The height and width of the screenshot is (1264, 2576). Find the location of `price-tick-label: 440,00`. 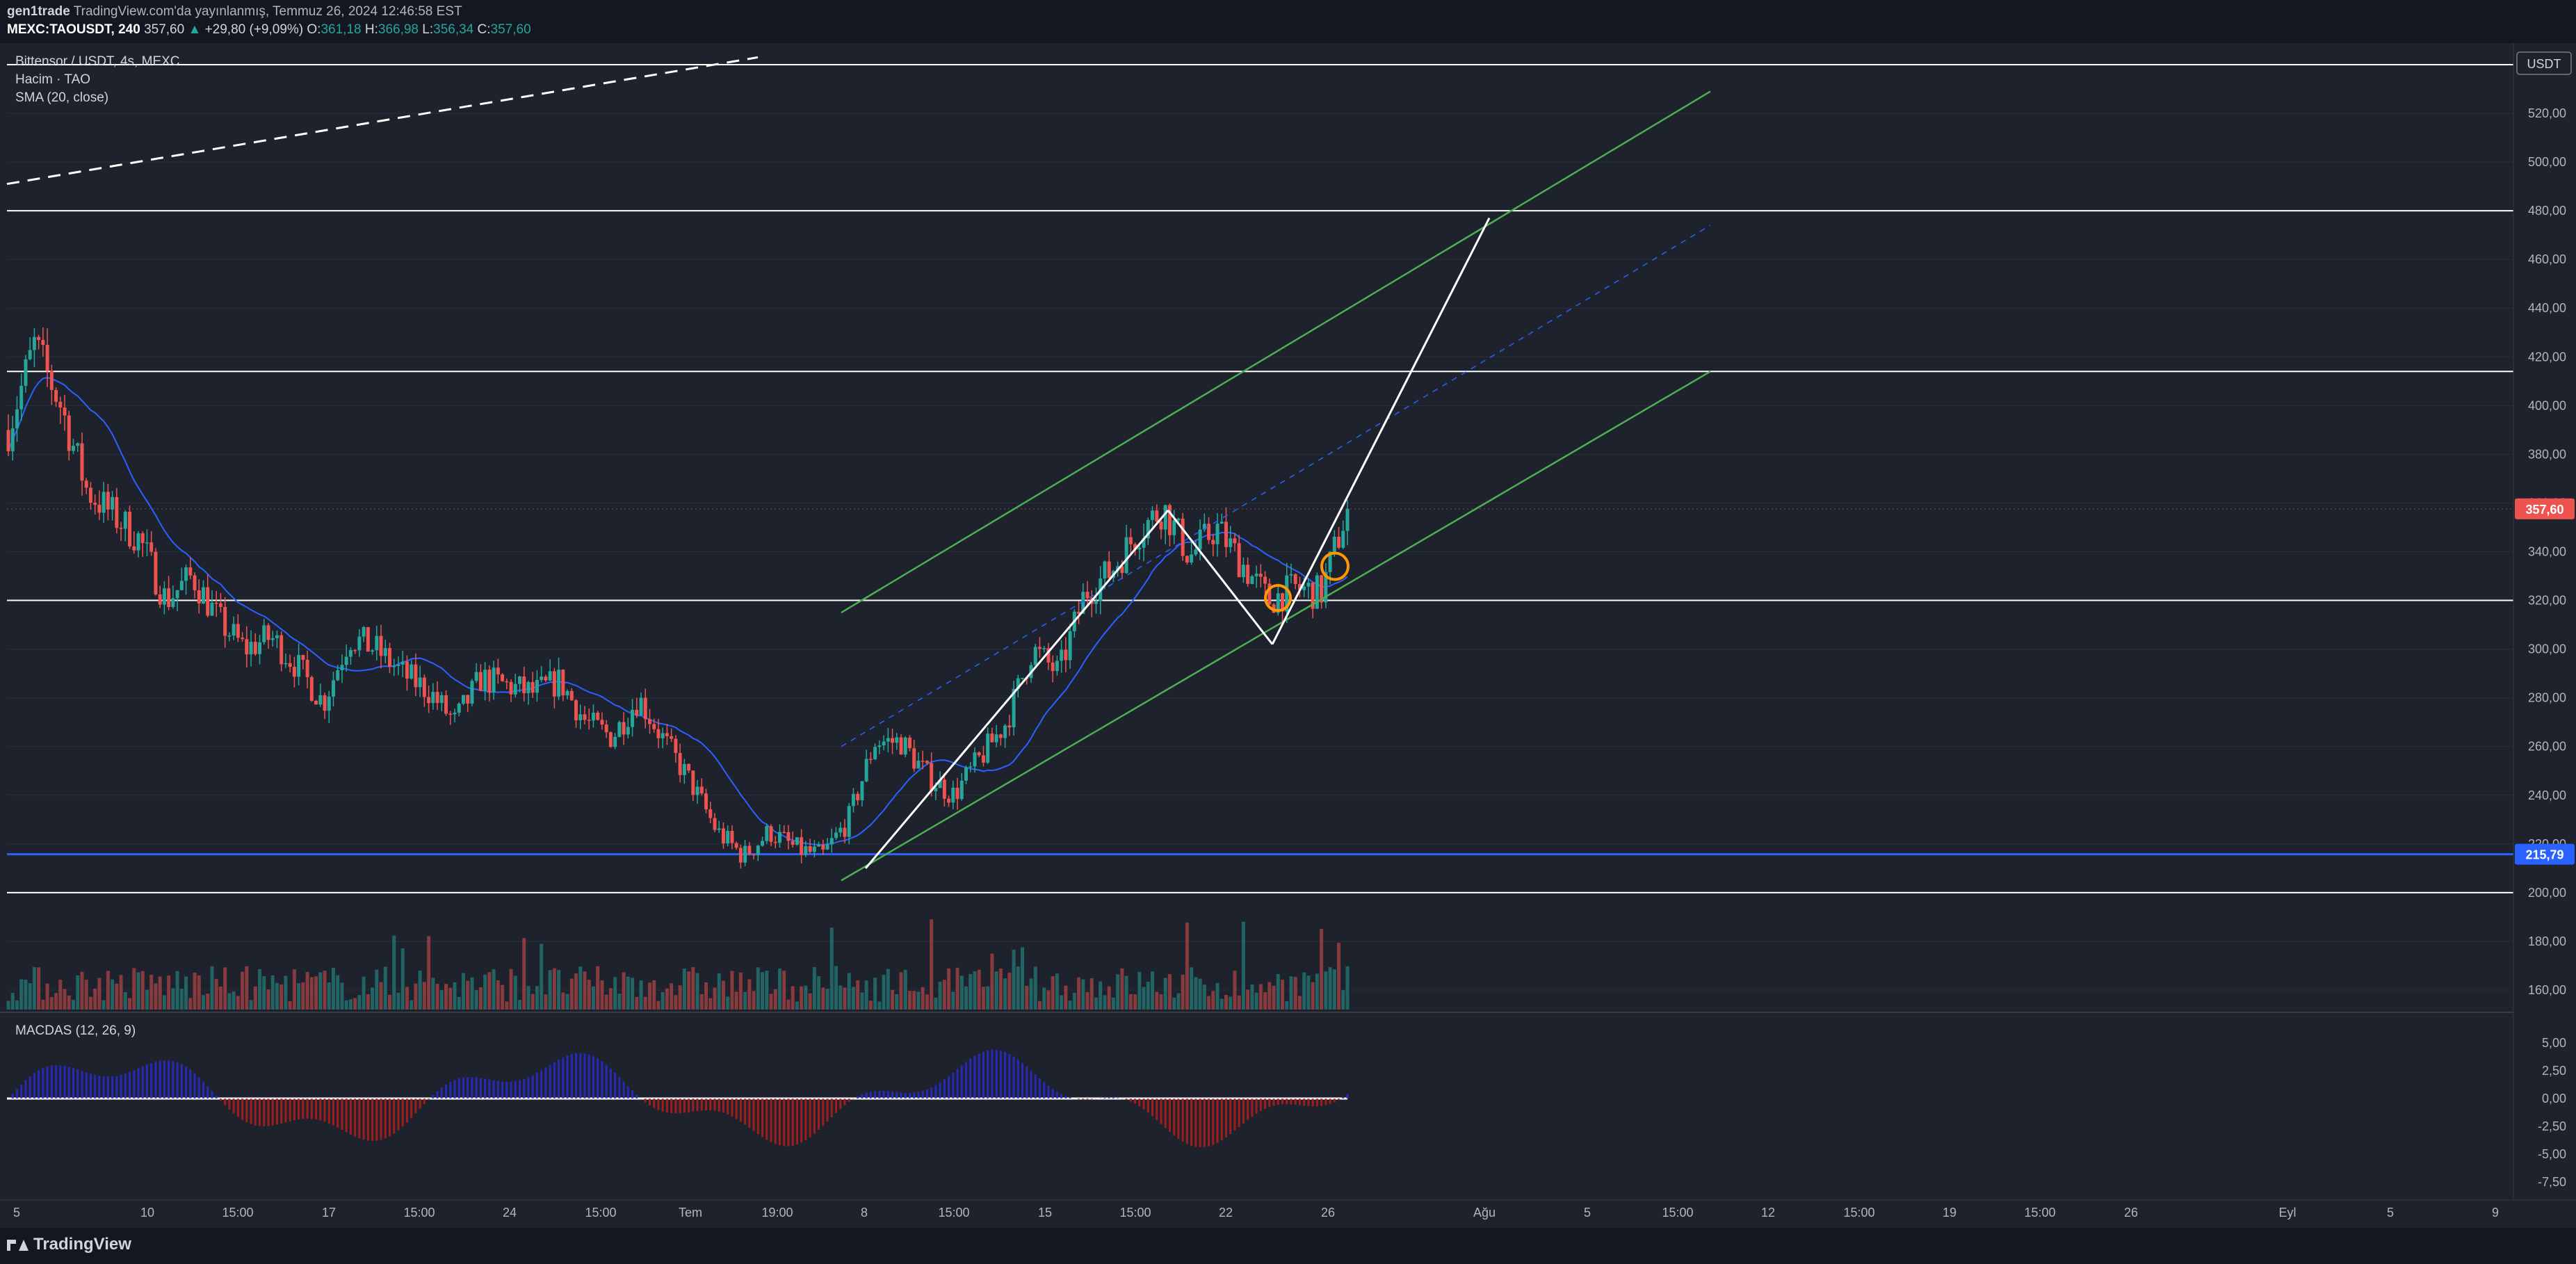

price-tick-label: 440,00 is located at coordinates (2547, 308).